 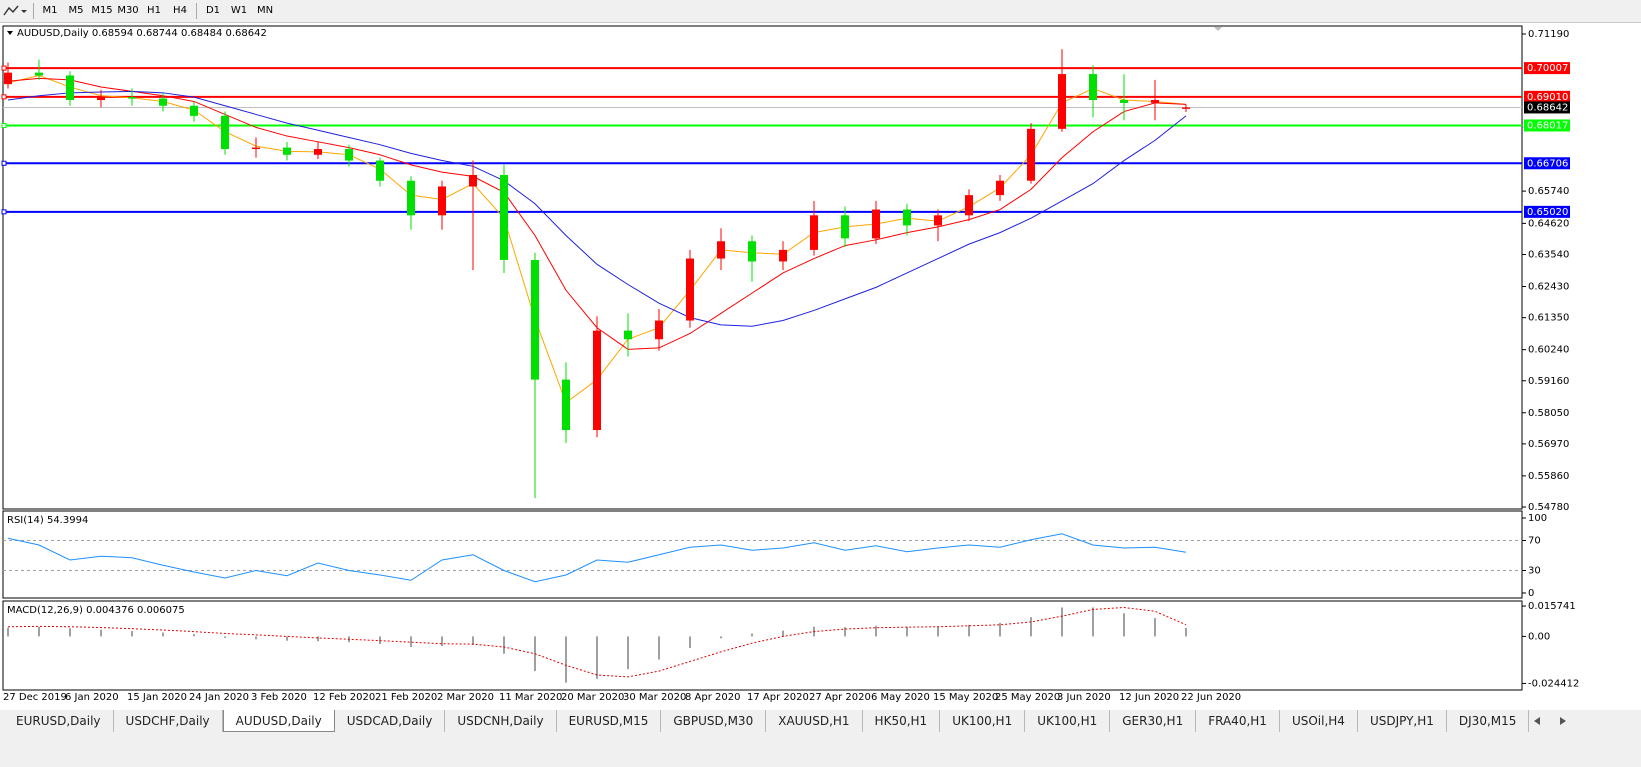 I want to click on level-label: 0.69010, so click(x=1547, y=97).